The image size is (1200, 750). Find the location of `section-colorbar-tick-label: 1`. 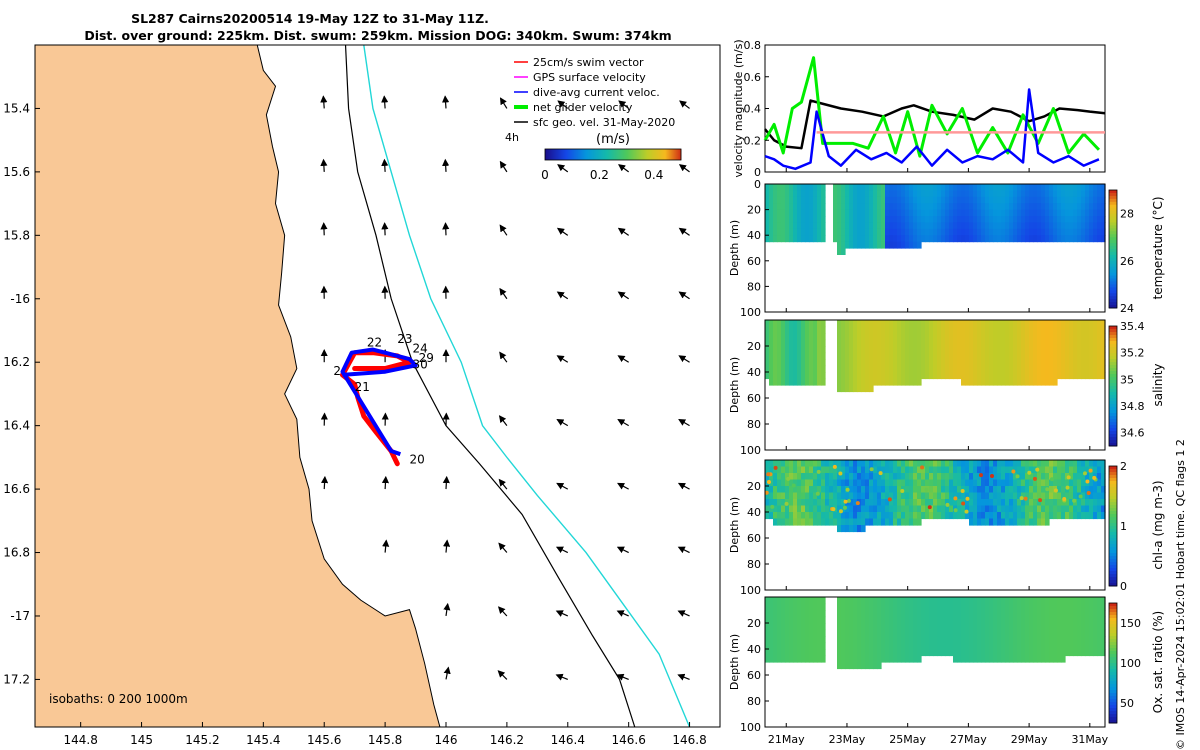

section-colorbar-tick-label: 1 is located at coordinates (1123, 526).